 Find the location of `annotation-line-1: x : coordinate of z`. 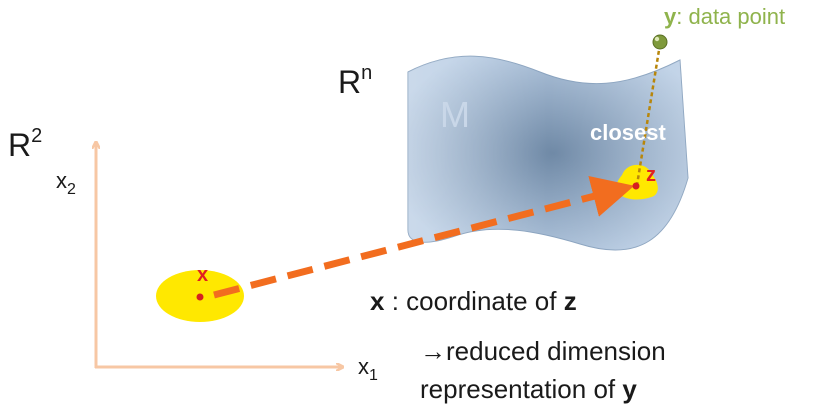

annotation-line-1: x : coordinate of z is located at coordinates (473, 301).